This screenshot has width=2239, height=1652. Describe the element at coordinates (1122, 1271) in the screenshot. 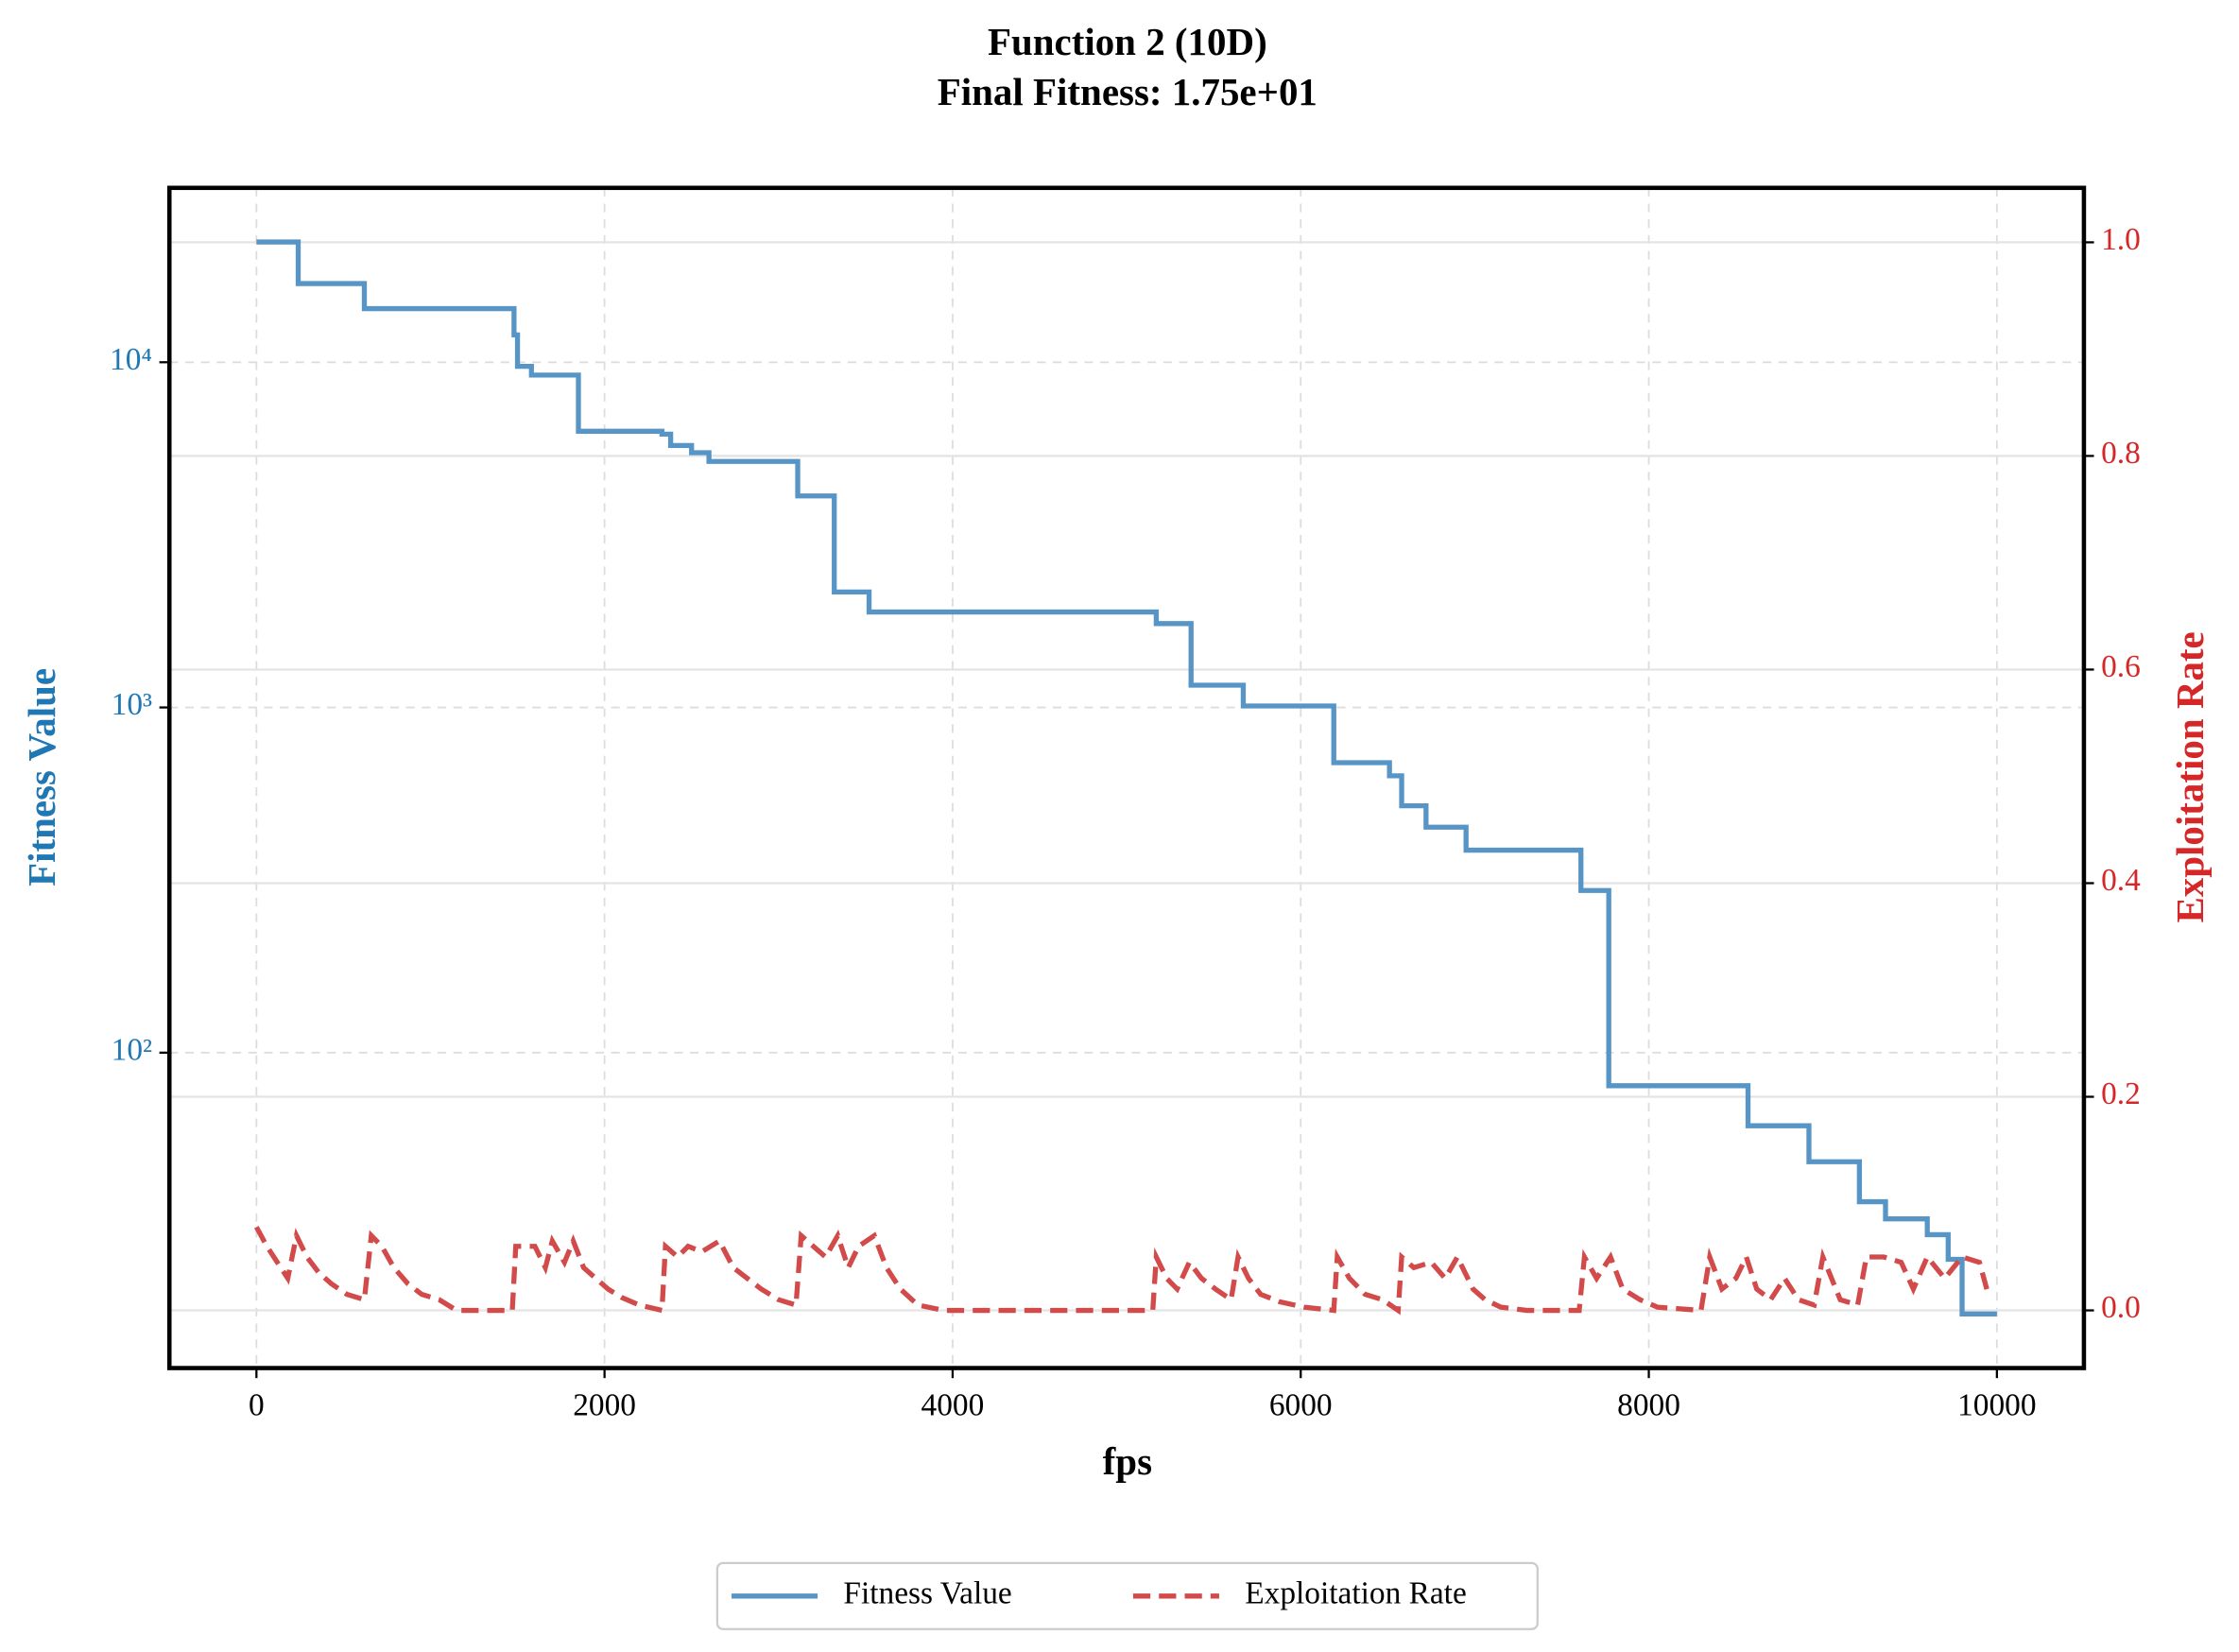

I see `series-line` at that location.